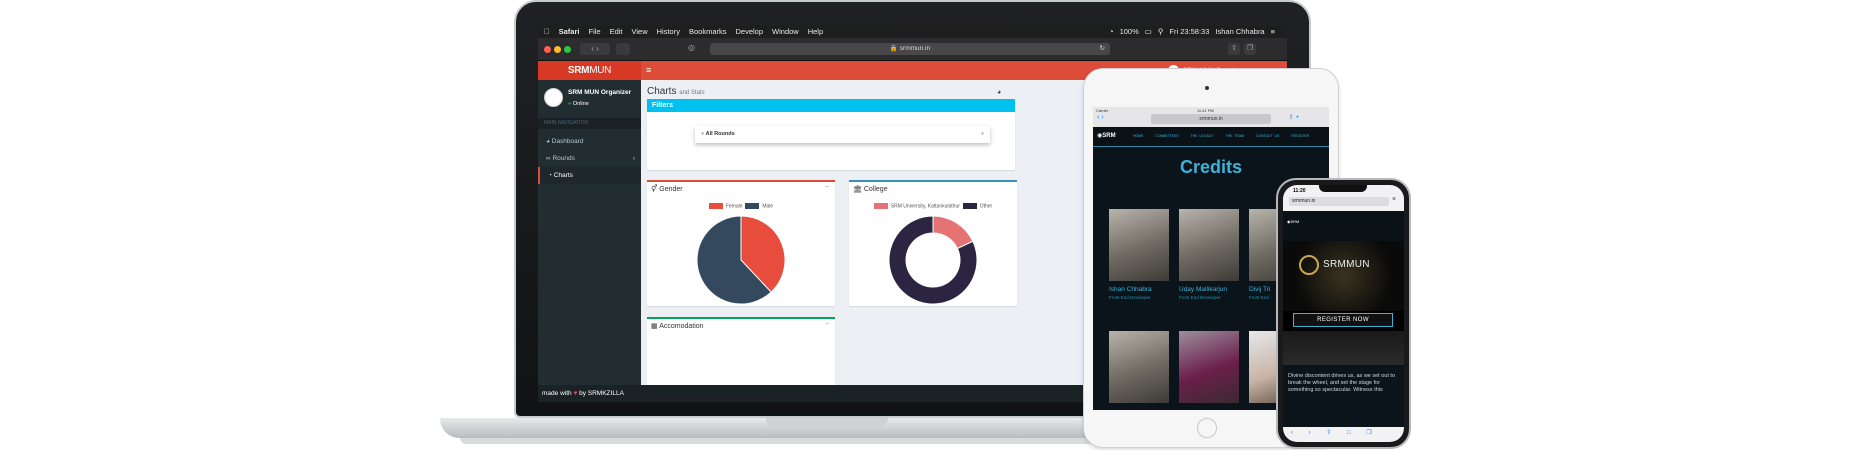  I want to click on nav-link: HOME, so click(1138, 136).